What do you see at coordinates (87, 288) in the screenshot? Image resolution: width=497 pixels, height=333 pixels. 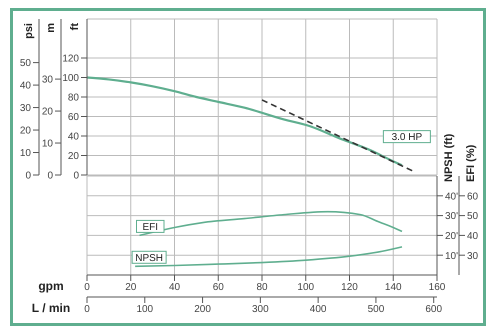 I see `x-tick-label: 0` at bounding box center [87, 288].